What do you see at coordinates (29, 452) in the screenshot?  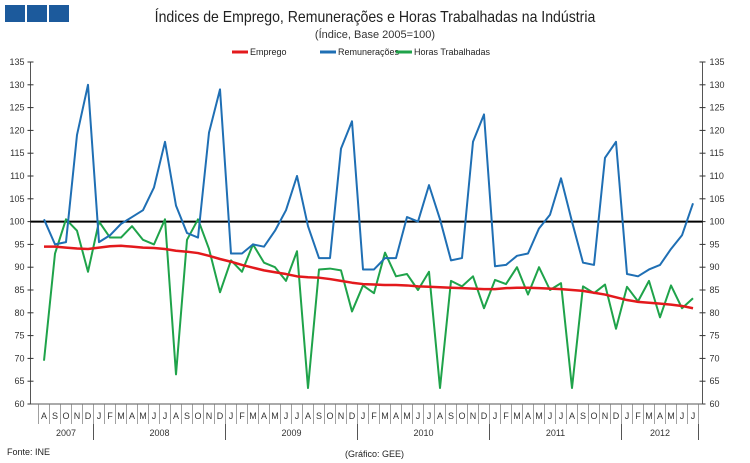 I see `source-note: Fonte: INE` at bounding box center [29, 452].